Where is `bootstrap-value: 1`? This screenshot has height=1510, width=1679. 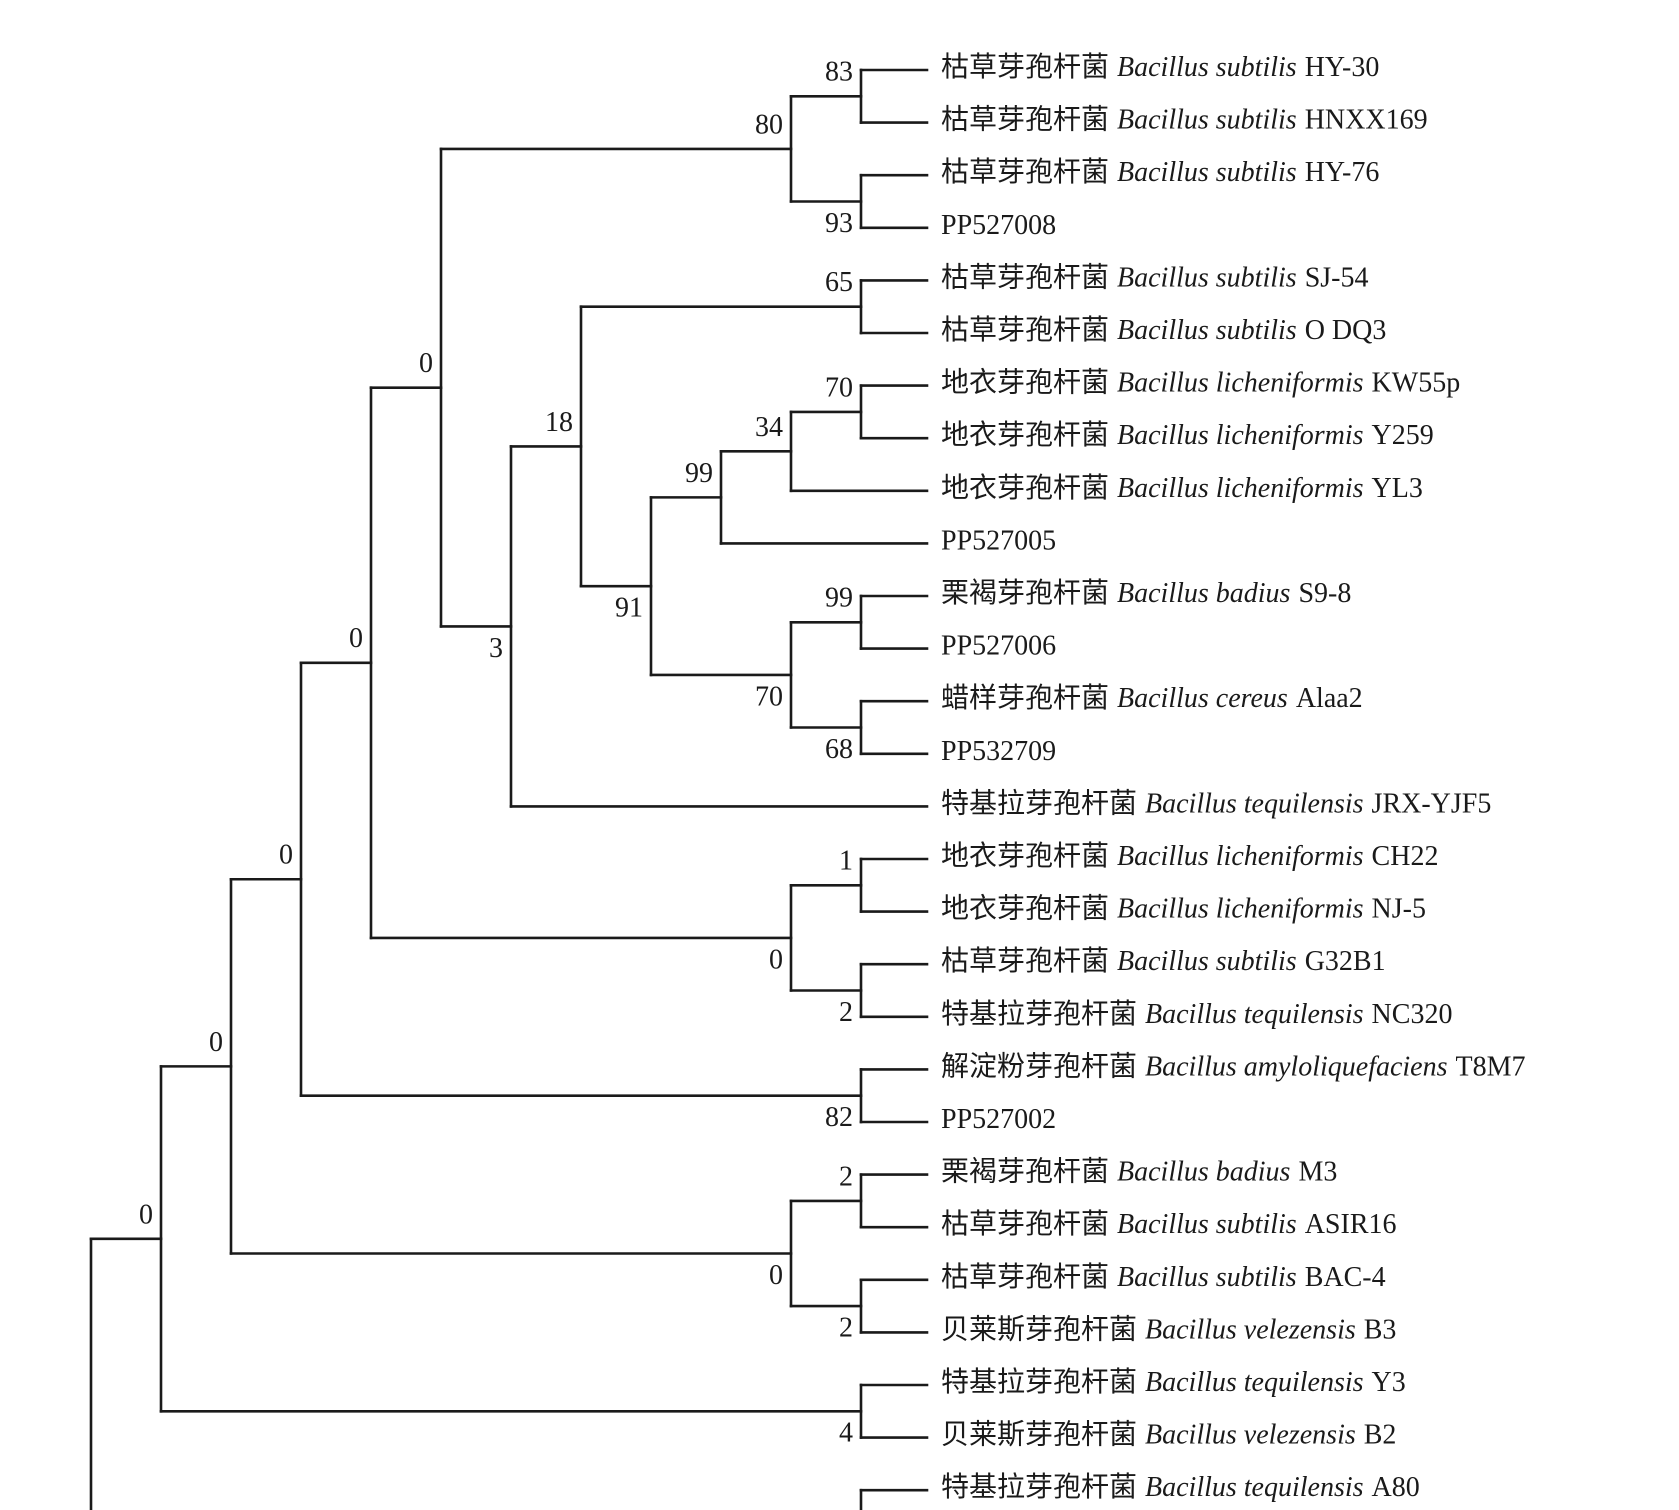
bootstrap-value: 1 is located at coordinates (846, 861).